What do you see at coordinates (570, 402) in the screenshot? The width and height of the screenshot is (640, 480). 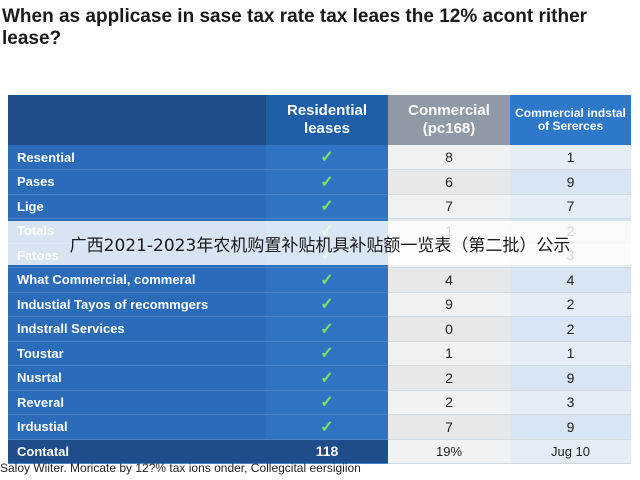 I see `commercial-industrial-value: 3` at bounding box center [570, 402].